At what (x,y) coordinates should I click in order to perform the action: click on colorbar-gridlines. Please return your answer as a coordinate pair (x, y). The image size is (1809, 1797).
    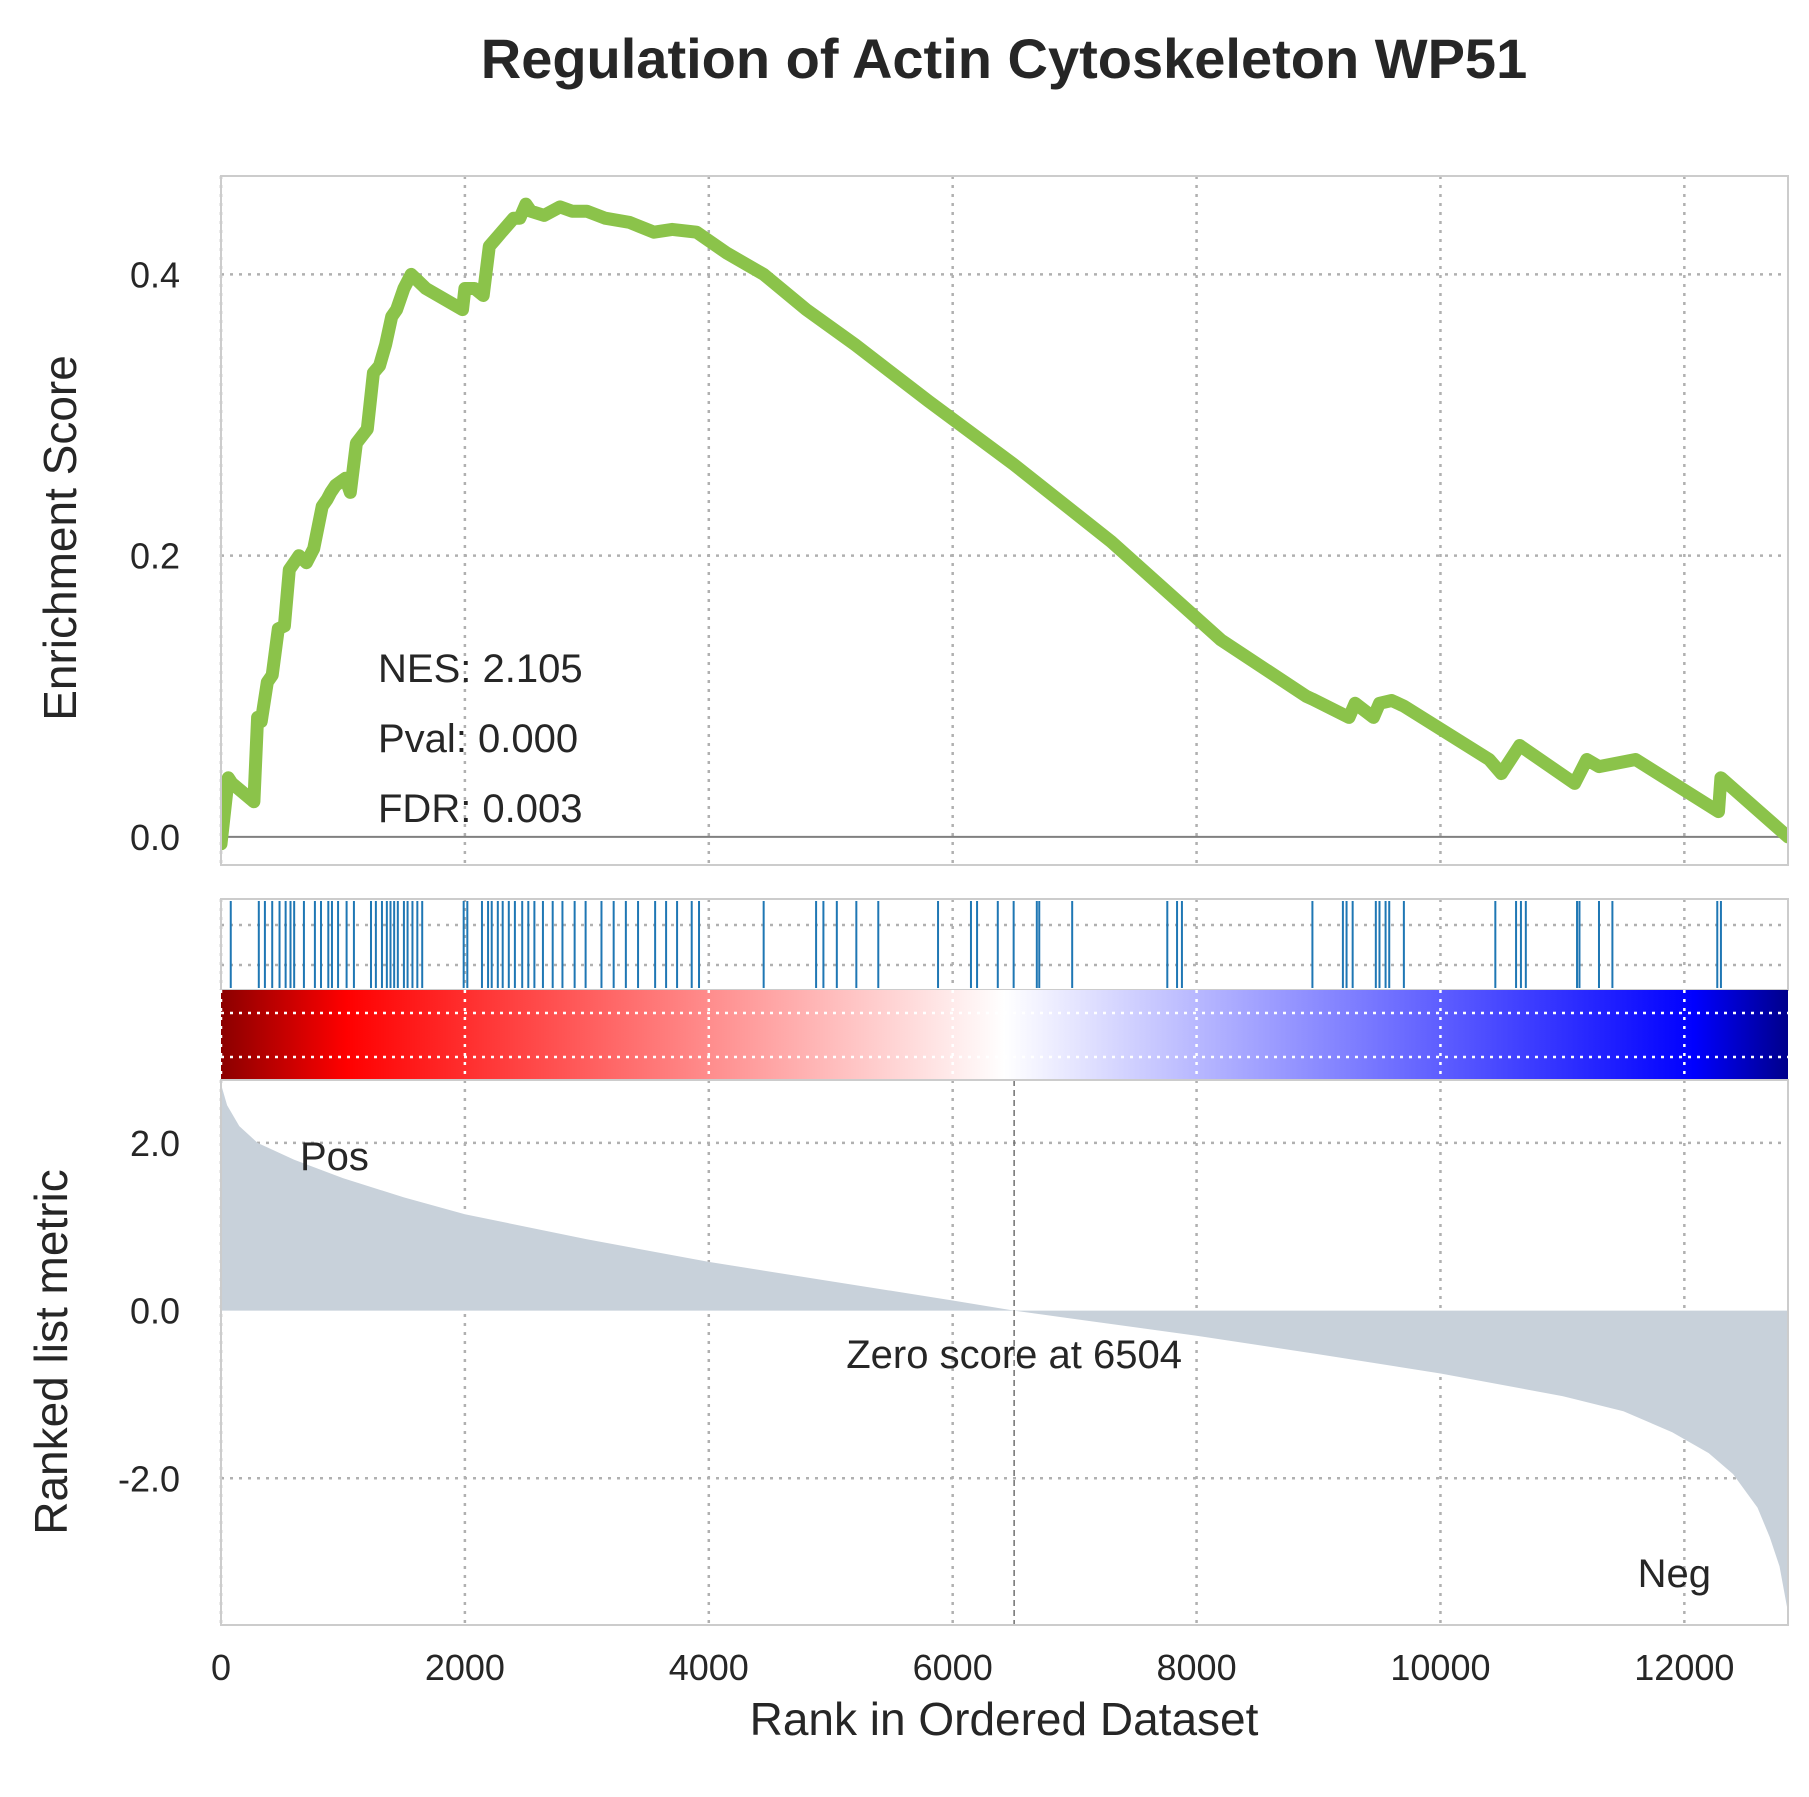
    Looking at the image, I should click on (1003, 1035).